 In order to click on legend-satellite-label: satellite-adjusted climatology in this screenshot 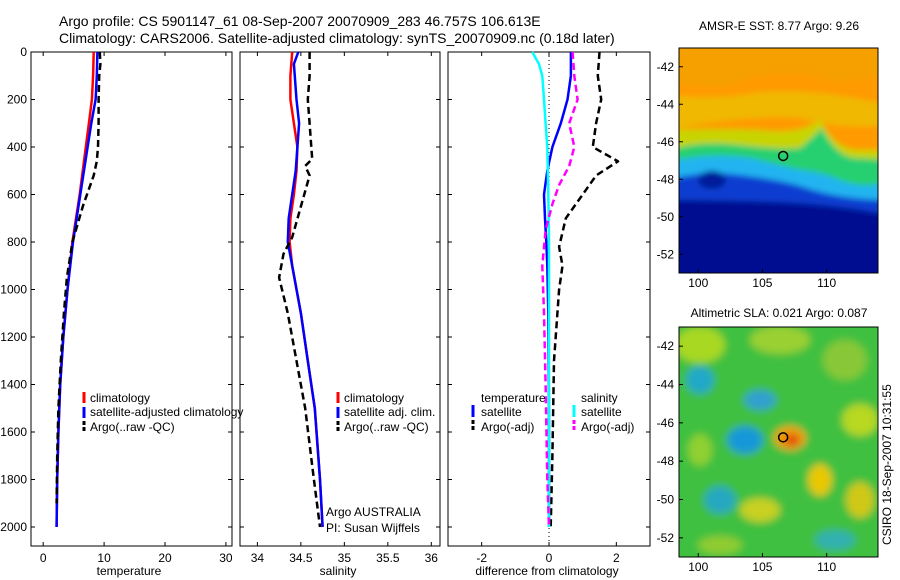, I will do `click(166, 412)`.